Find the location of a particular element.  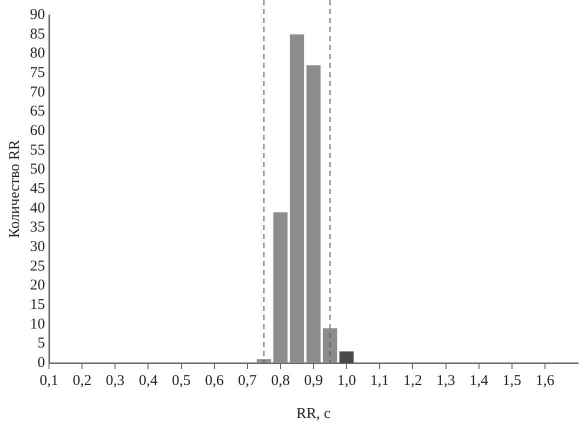

x-tick-label: 0,2 is located at coordinates (82, 380).